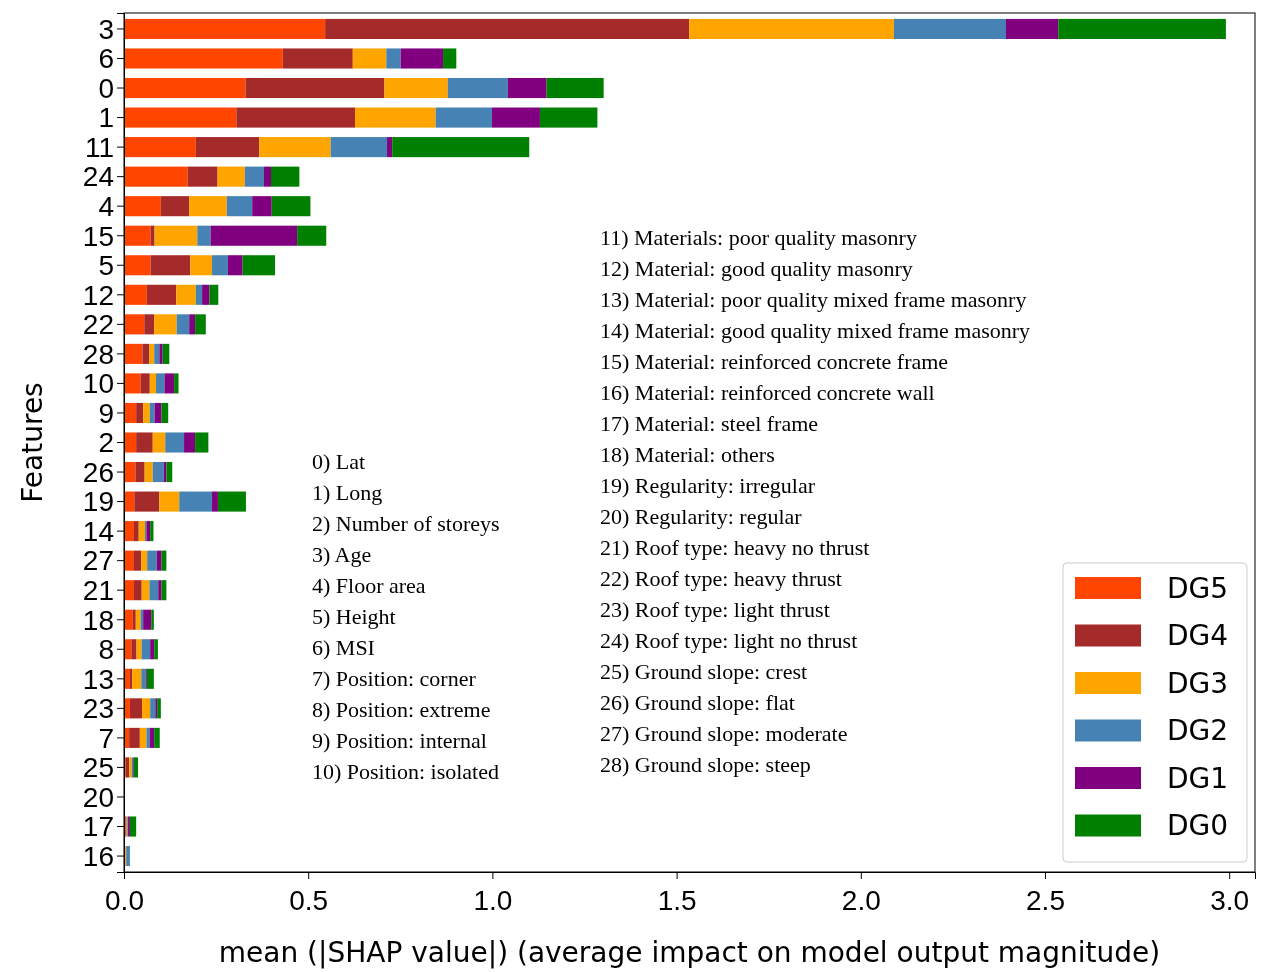  I want to click on y-tick-label: 12, so click(98, 295).